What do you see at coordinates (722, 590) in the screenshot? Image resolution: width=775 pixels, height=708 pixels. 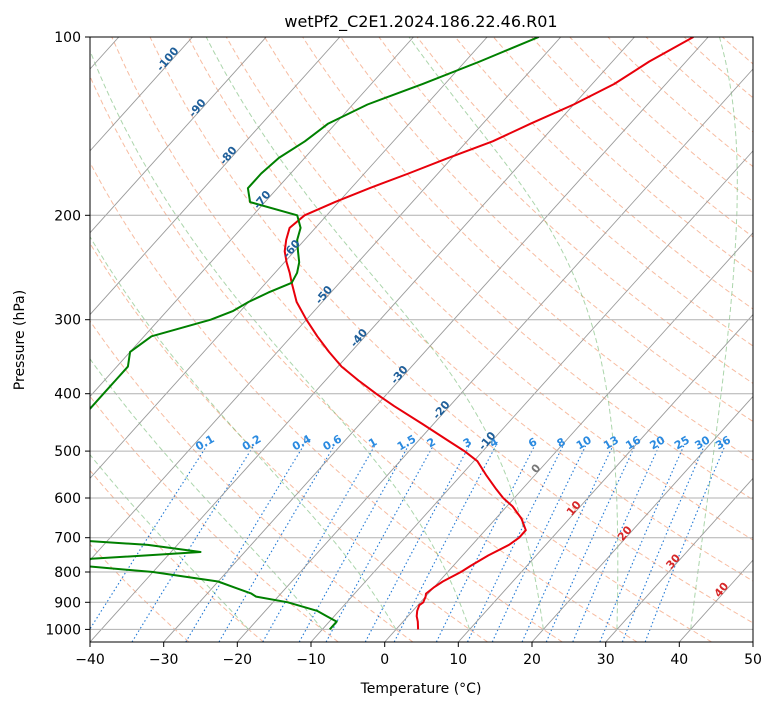 I see `isotherm-label: 40` at bounding box center [722, 590].